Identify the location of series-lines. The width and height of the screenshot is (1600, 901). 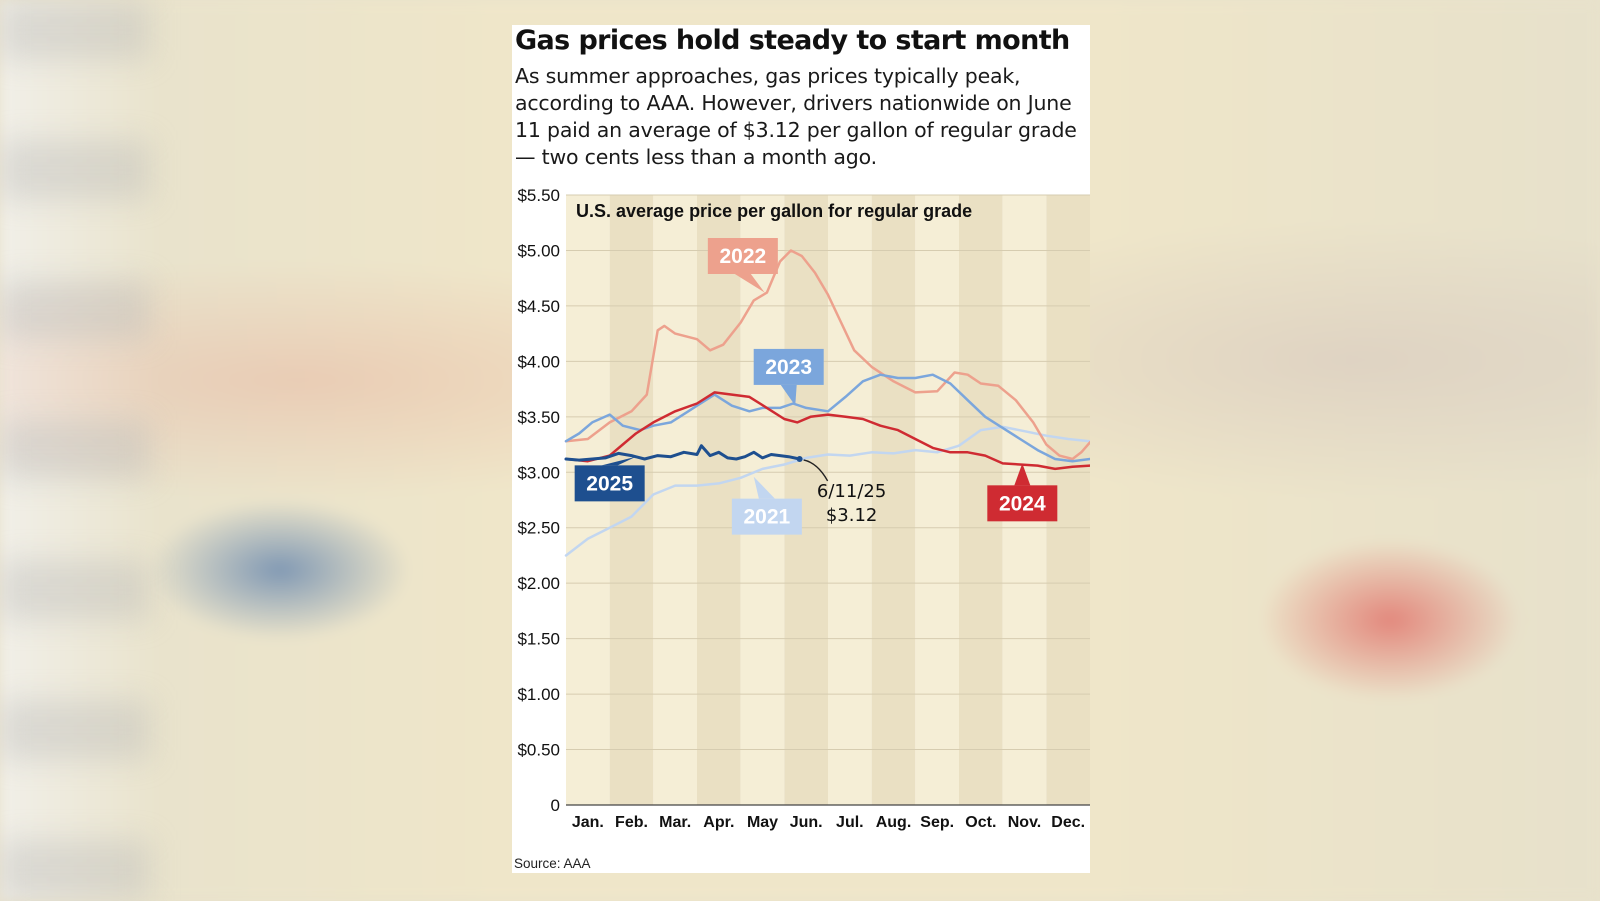
(827, 403).